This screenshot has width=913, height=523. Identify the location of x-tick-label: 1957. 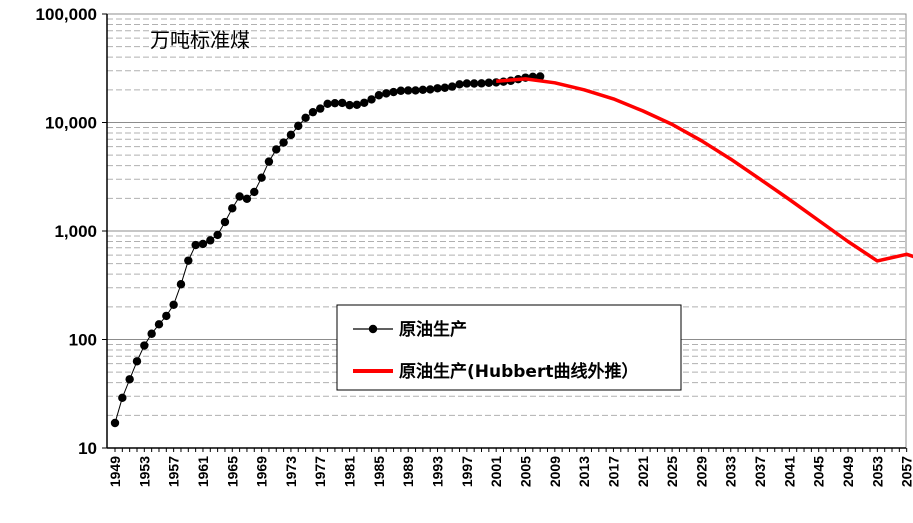
(174, 471).